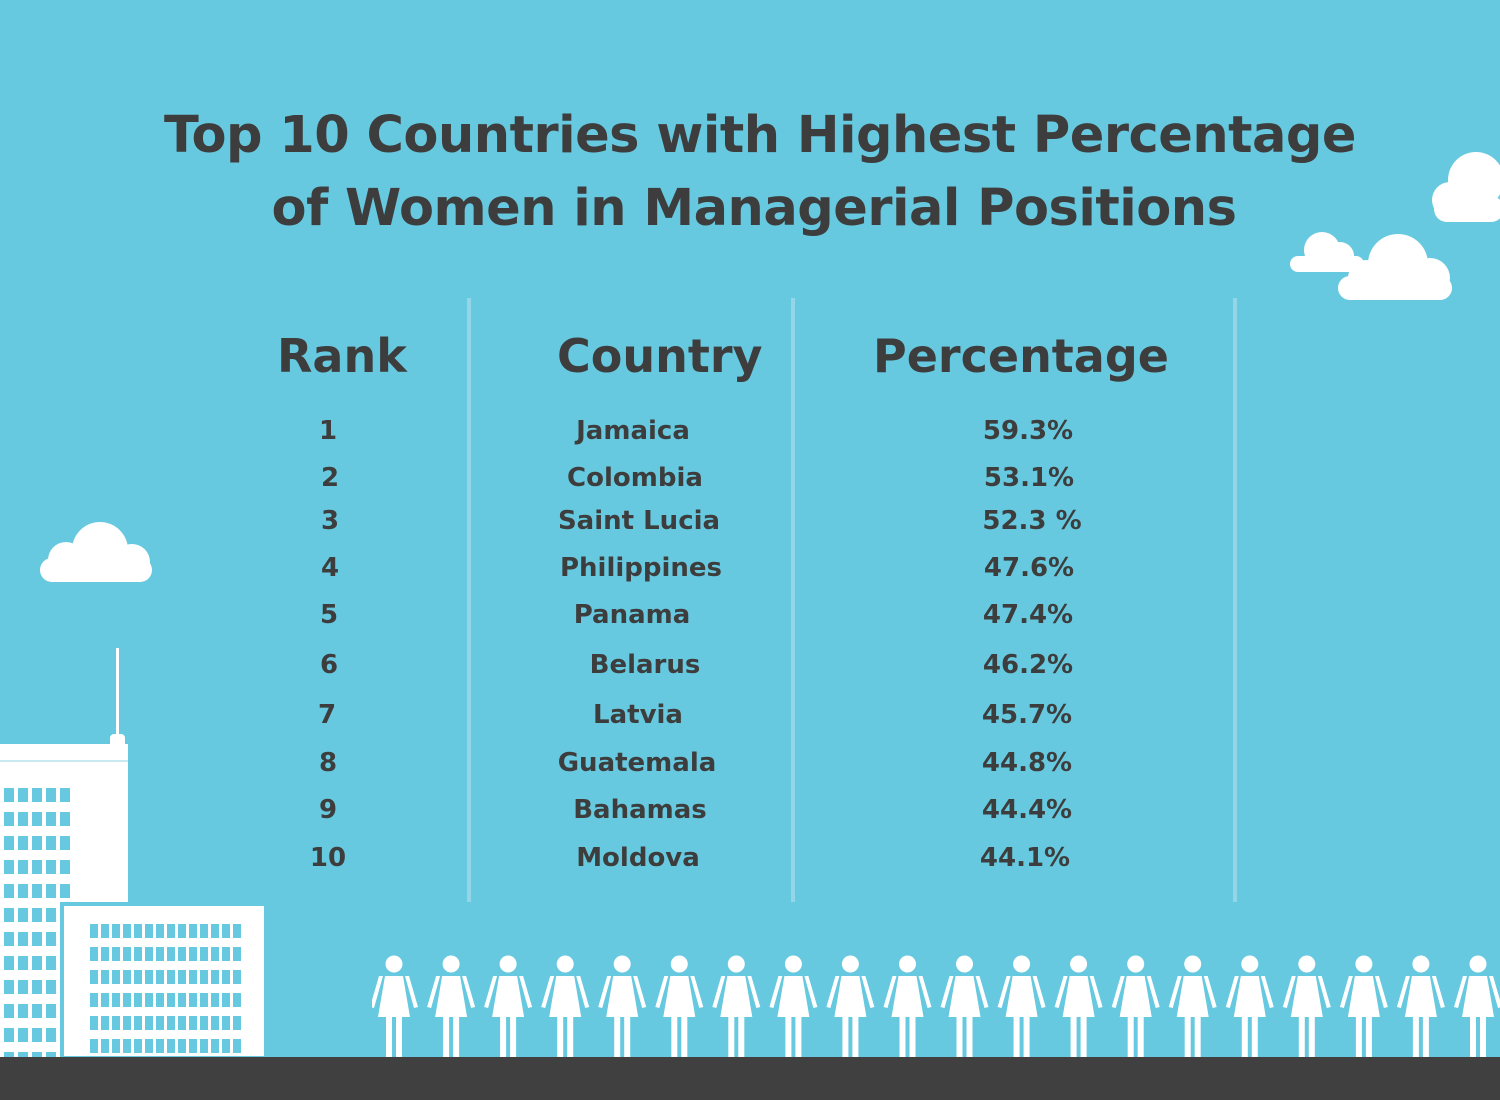 This screenshot has width=1500, height=1100. What do you see at coordinates (330, 568) in the screenshot?
I see `rank-cell: 4` at bounding box center [330, 568].